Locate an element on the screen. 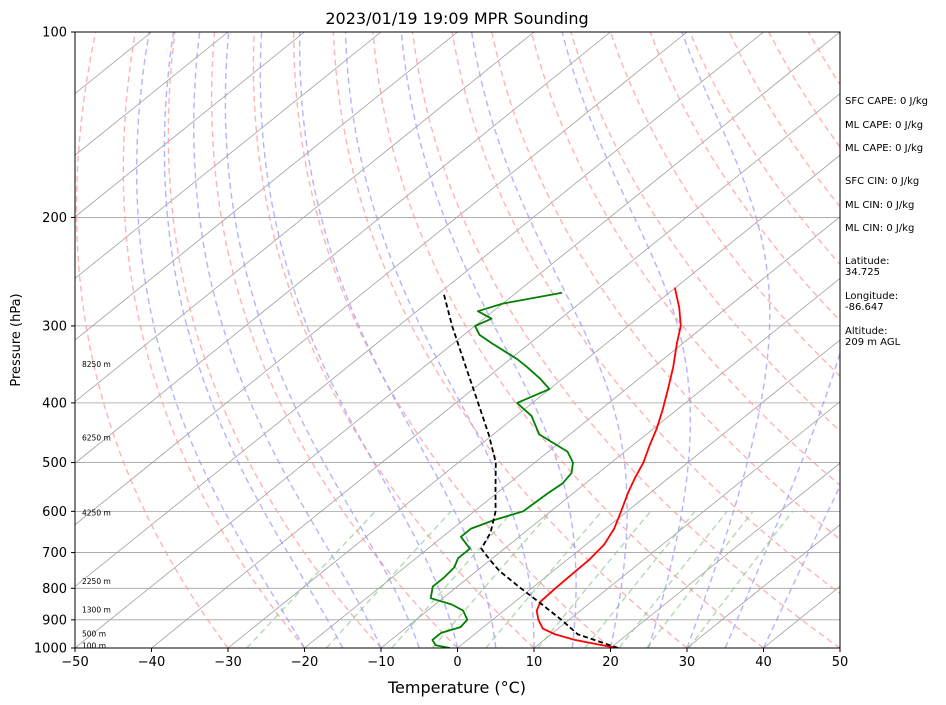 The height and width of the screenshot is (705, 946). y-tick-label: 700 is located at coordinates (54, 553).